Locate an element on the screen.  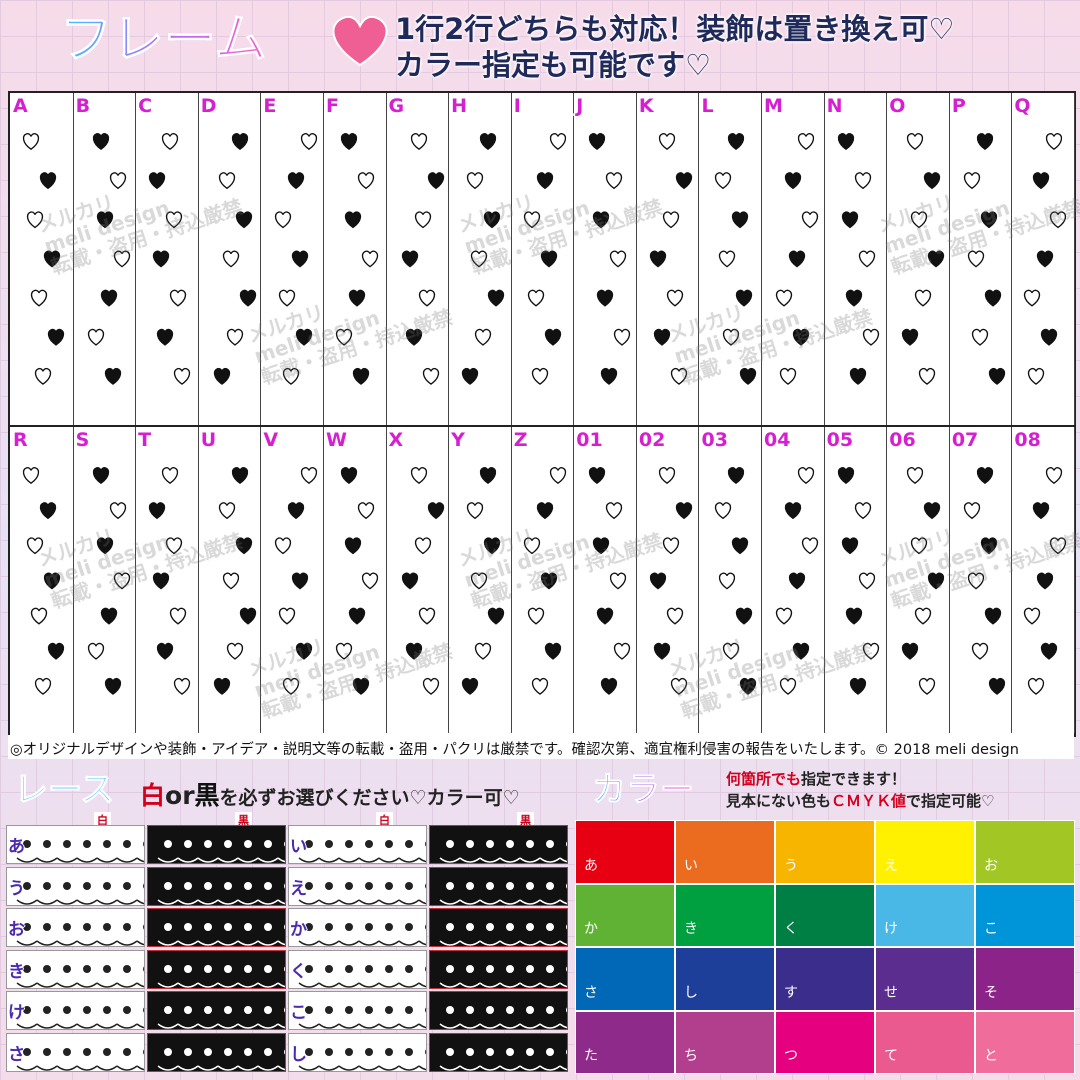
frame-column: 03 is located at coordinates (730, 580).